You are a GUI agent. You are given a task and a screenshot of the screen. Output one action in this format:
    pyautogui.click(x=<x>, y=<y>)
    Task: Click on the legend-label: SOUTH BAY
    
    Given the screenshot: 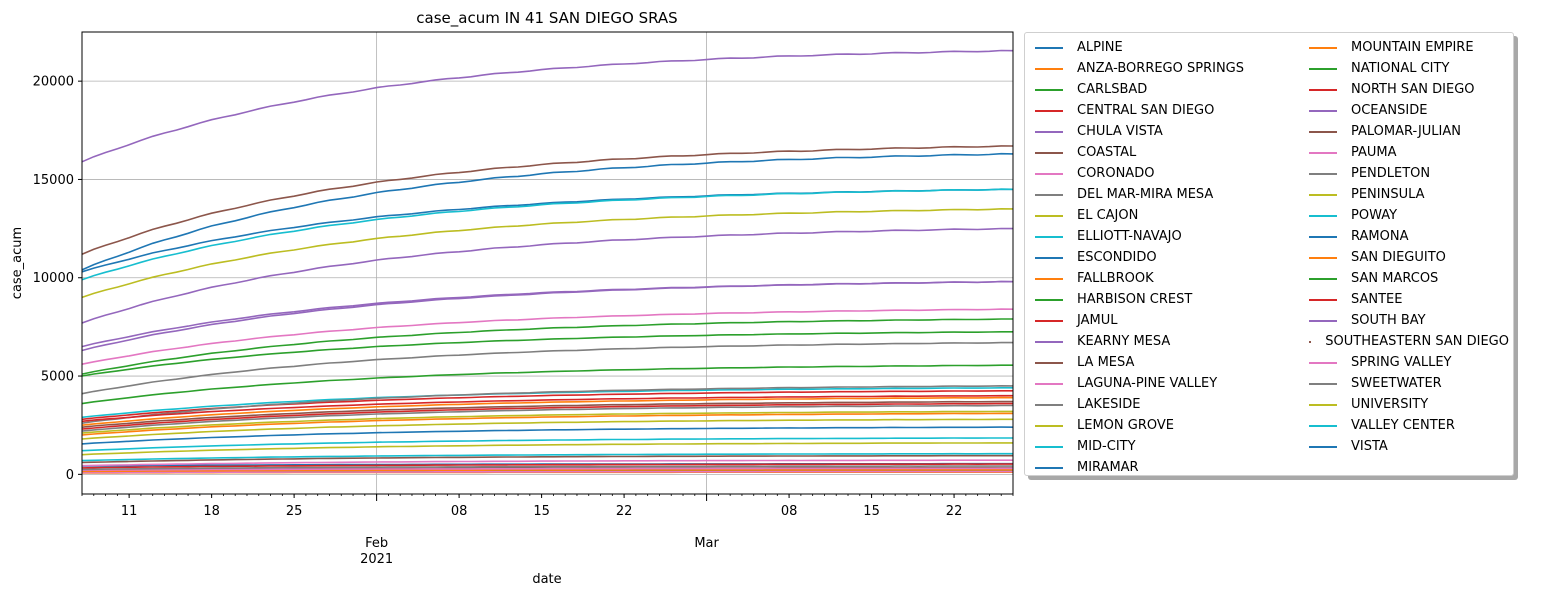 What is the action you would take?
    pyautogui.click(x=1388, y=320)
    